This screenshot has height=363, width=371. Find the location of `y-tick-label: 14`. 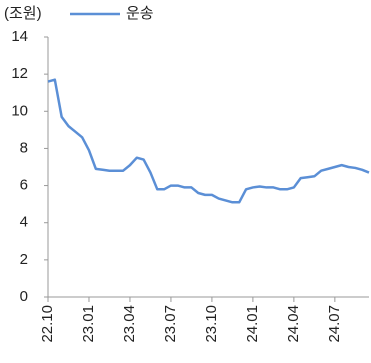

y-tick-label: 14 is located at coordinates (19, 36).